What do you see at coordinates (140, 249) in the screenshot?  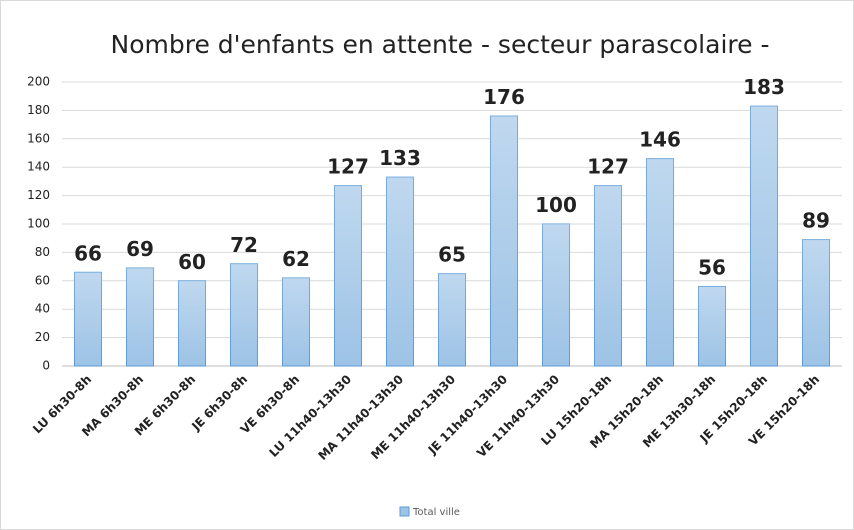 I see `data-label: 69` at bounding box center [140, 249].